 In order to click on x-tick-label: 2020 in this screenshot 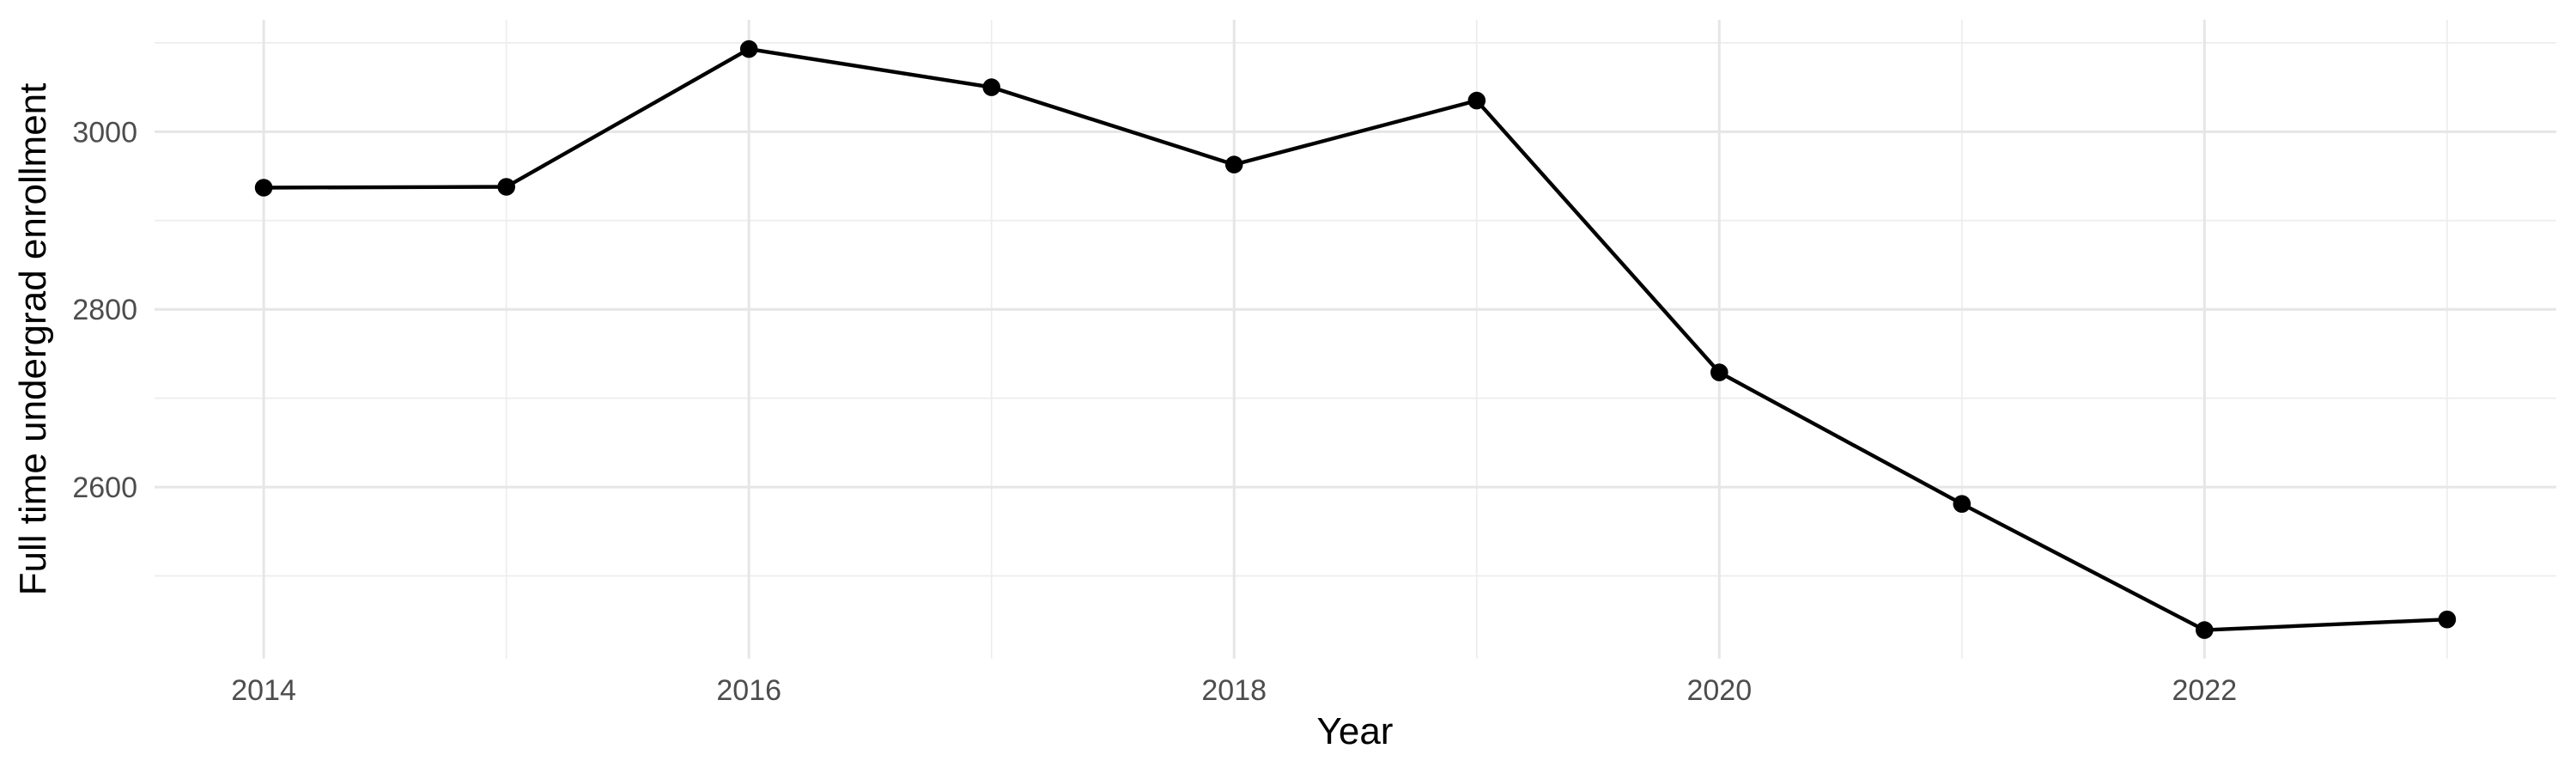, I will do `click(1719, 690)`.